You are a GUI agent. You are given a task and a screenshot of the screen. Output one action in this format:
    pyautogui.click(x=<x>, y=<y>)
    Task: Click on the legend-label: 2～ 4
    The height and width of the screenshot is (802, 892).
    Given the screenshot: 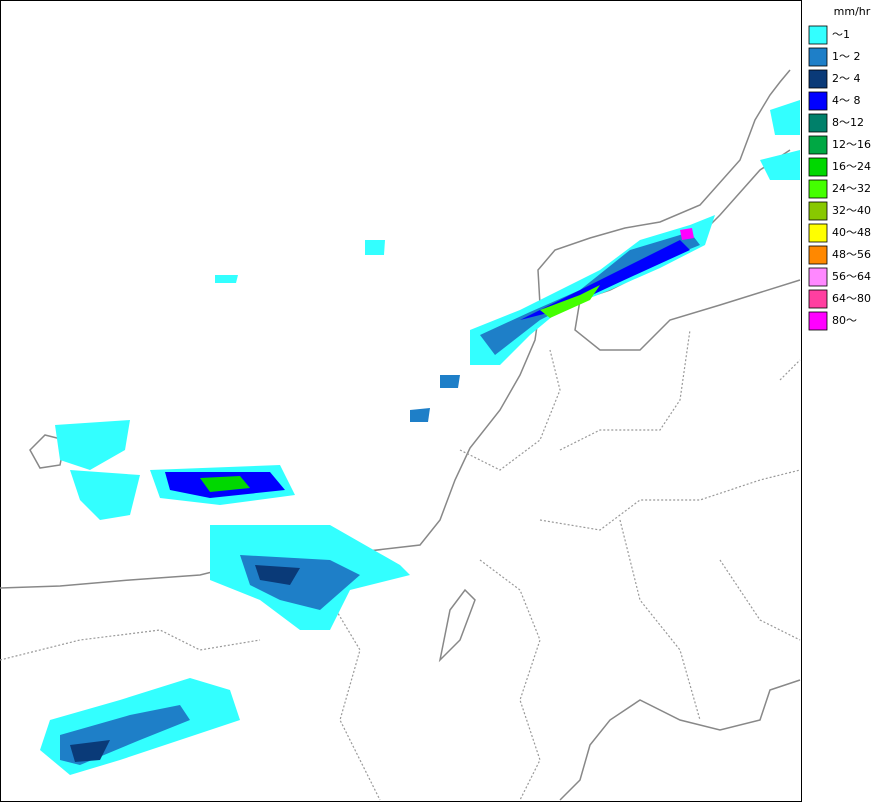 What is the action you would take?
    pyautogui.click(x=846, y=78)
    